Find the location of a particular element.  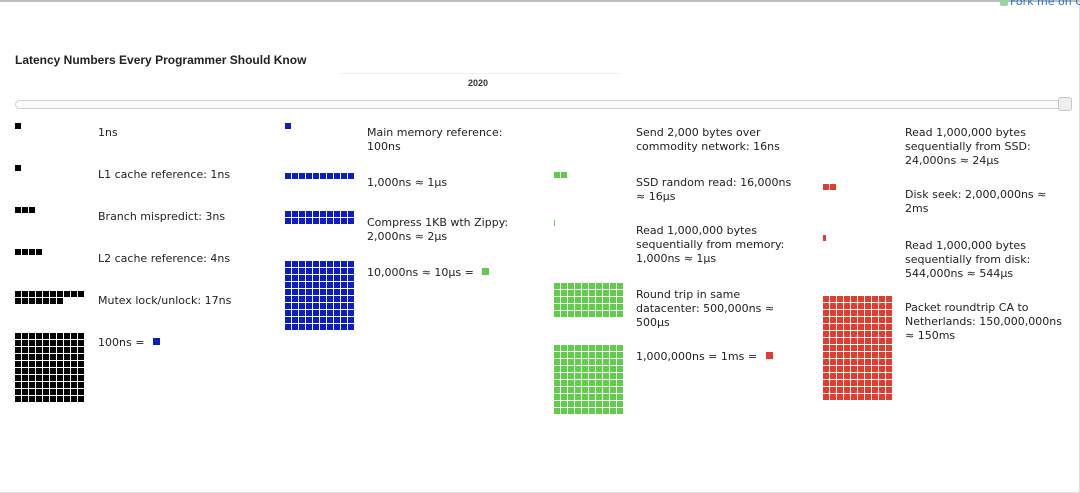

latency-label: 10,000ns ≈ 10µs = is located at coordinates (442, 273).